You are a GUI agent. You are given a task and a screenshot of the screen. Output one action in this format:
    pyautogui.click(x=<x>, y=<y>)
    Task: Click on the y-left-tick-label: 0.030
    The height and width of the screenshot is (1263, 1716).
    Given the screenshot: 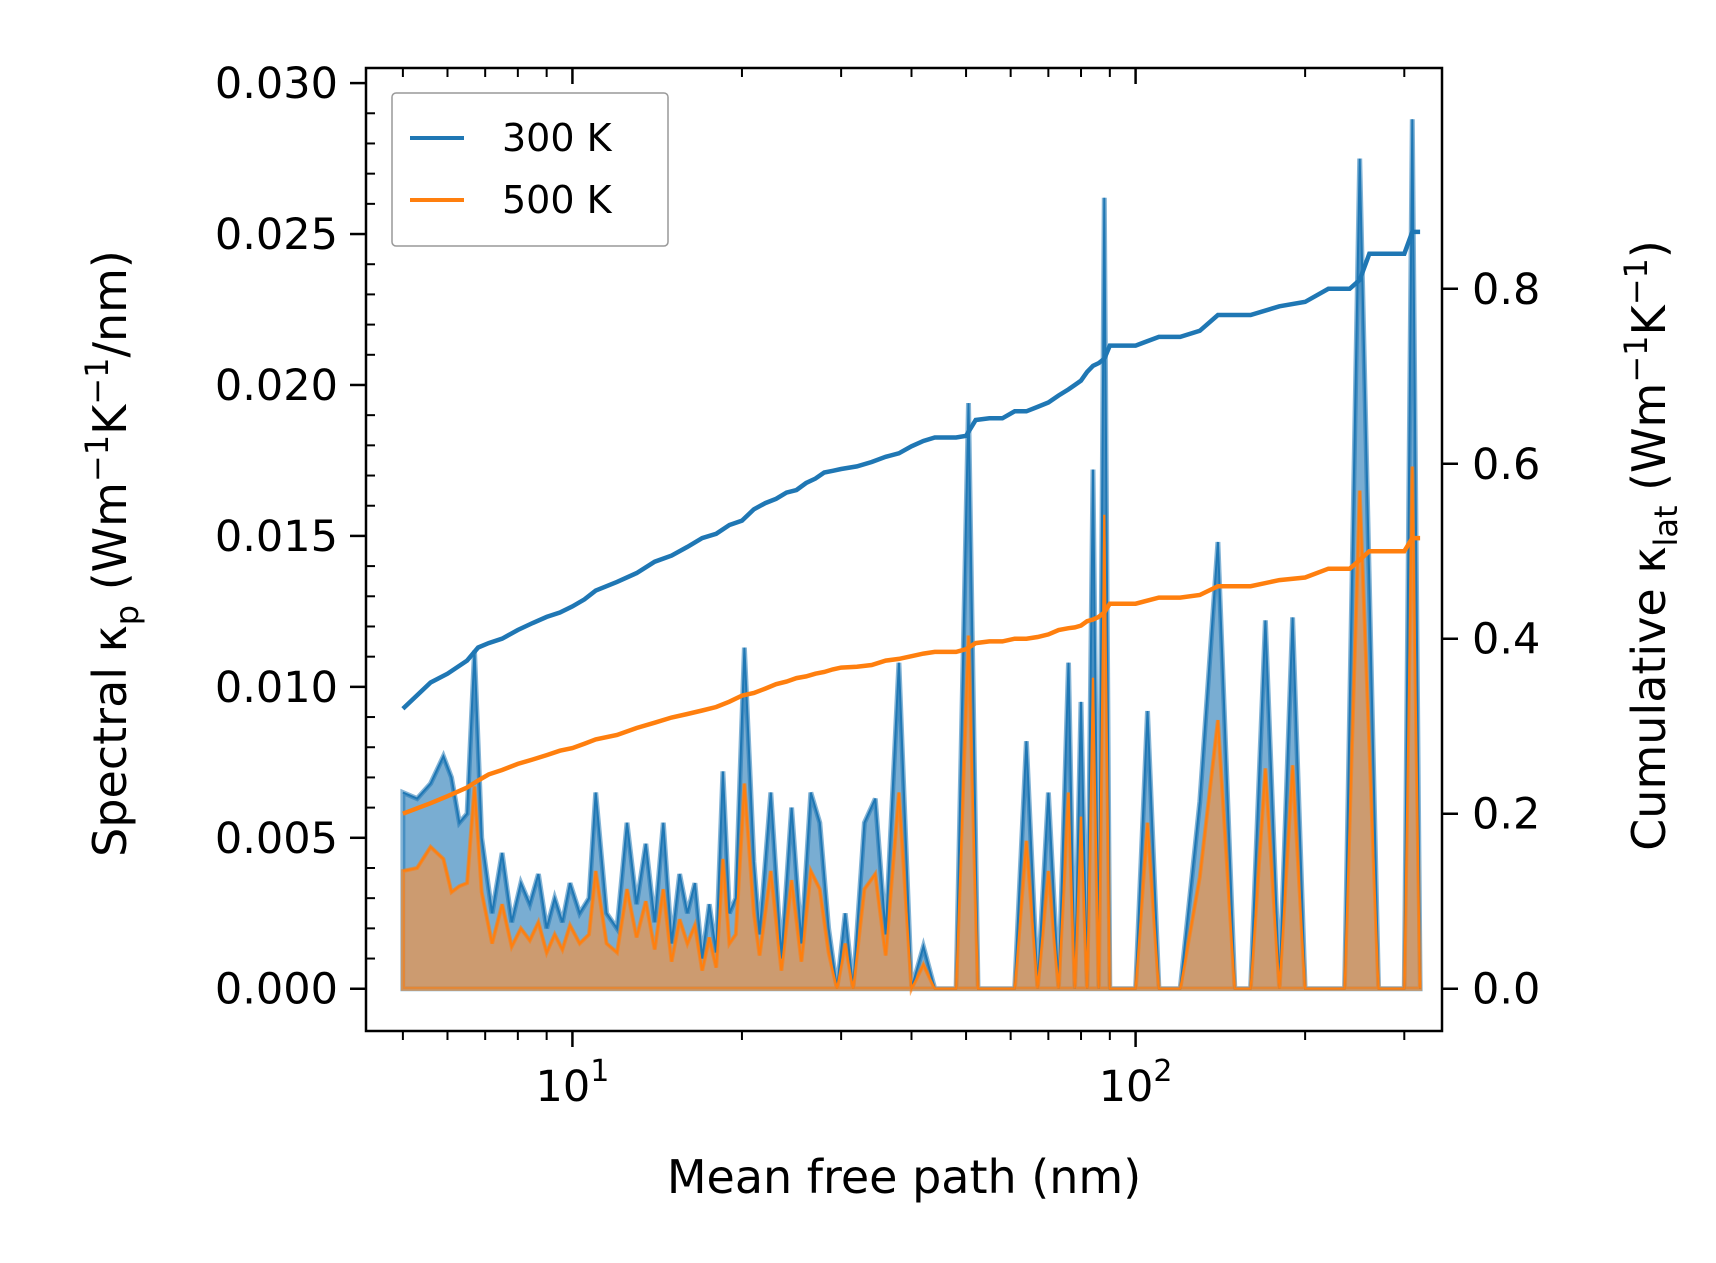 What is the action you would take?
    pyautogui.click(x=276, y=84)
    